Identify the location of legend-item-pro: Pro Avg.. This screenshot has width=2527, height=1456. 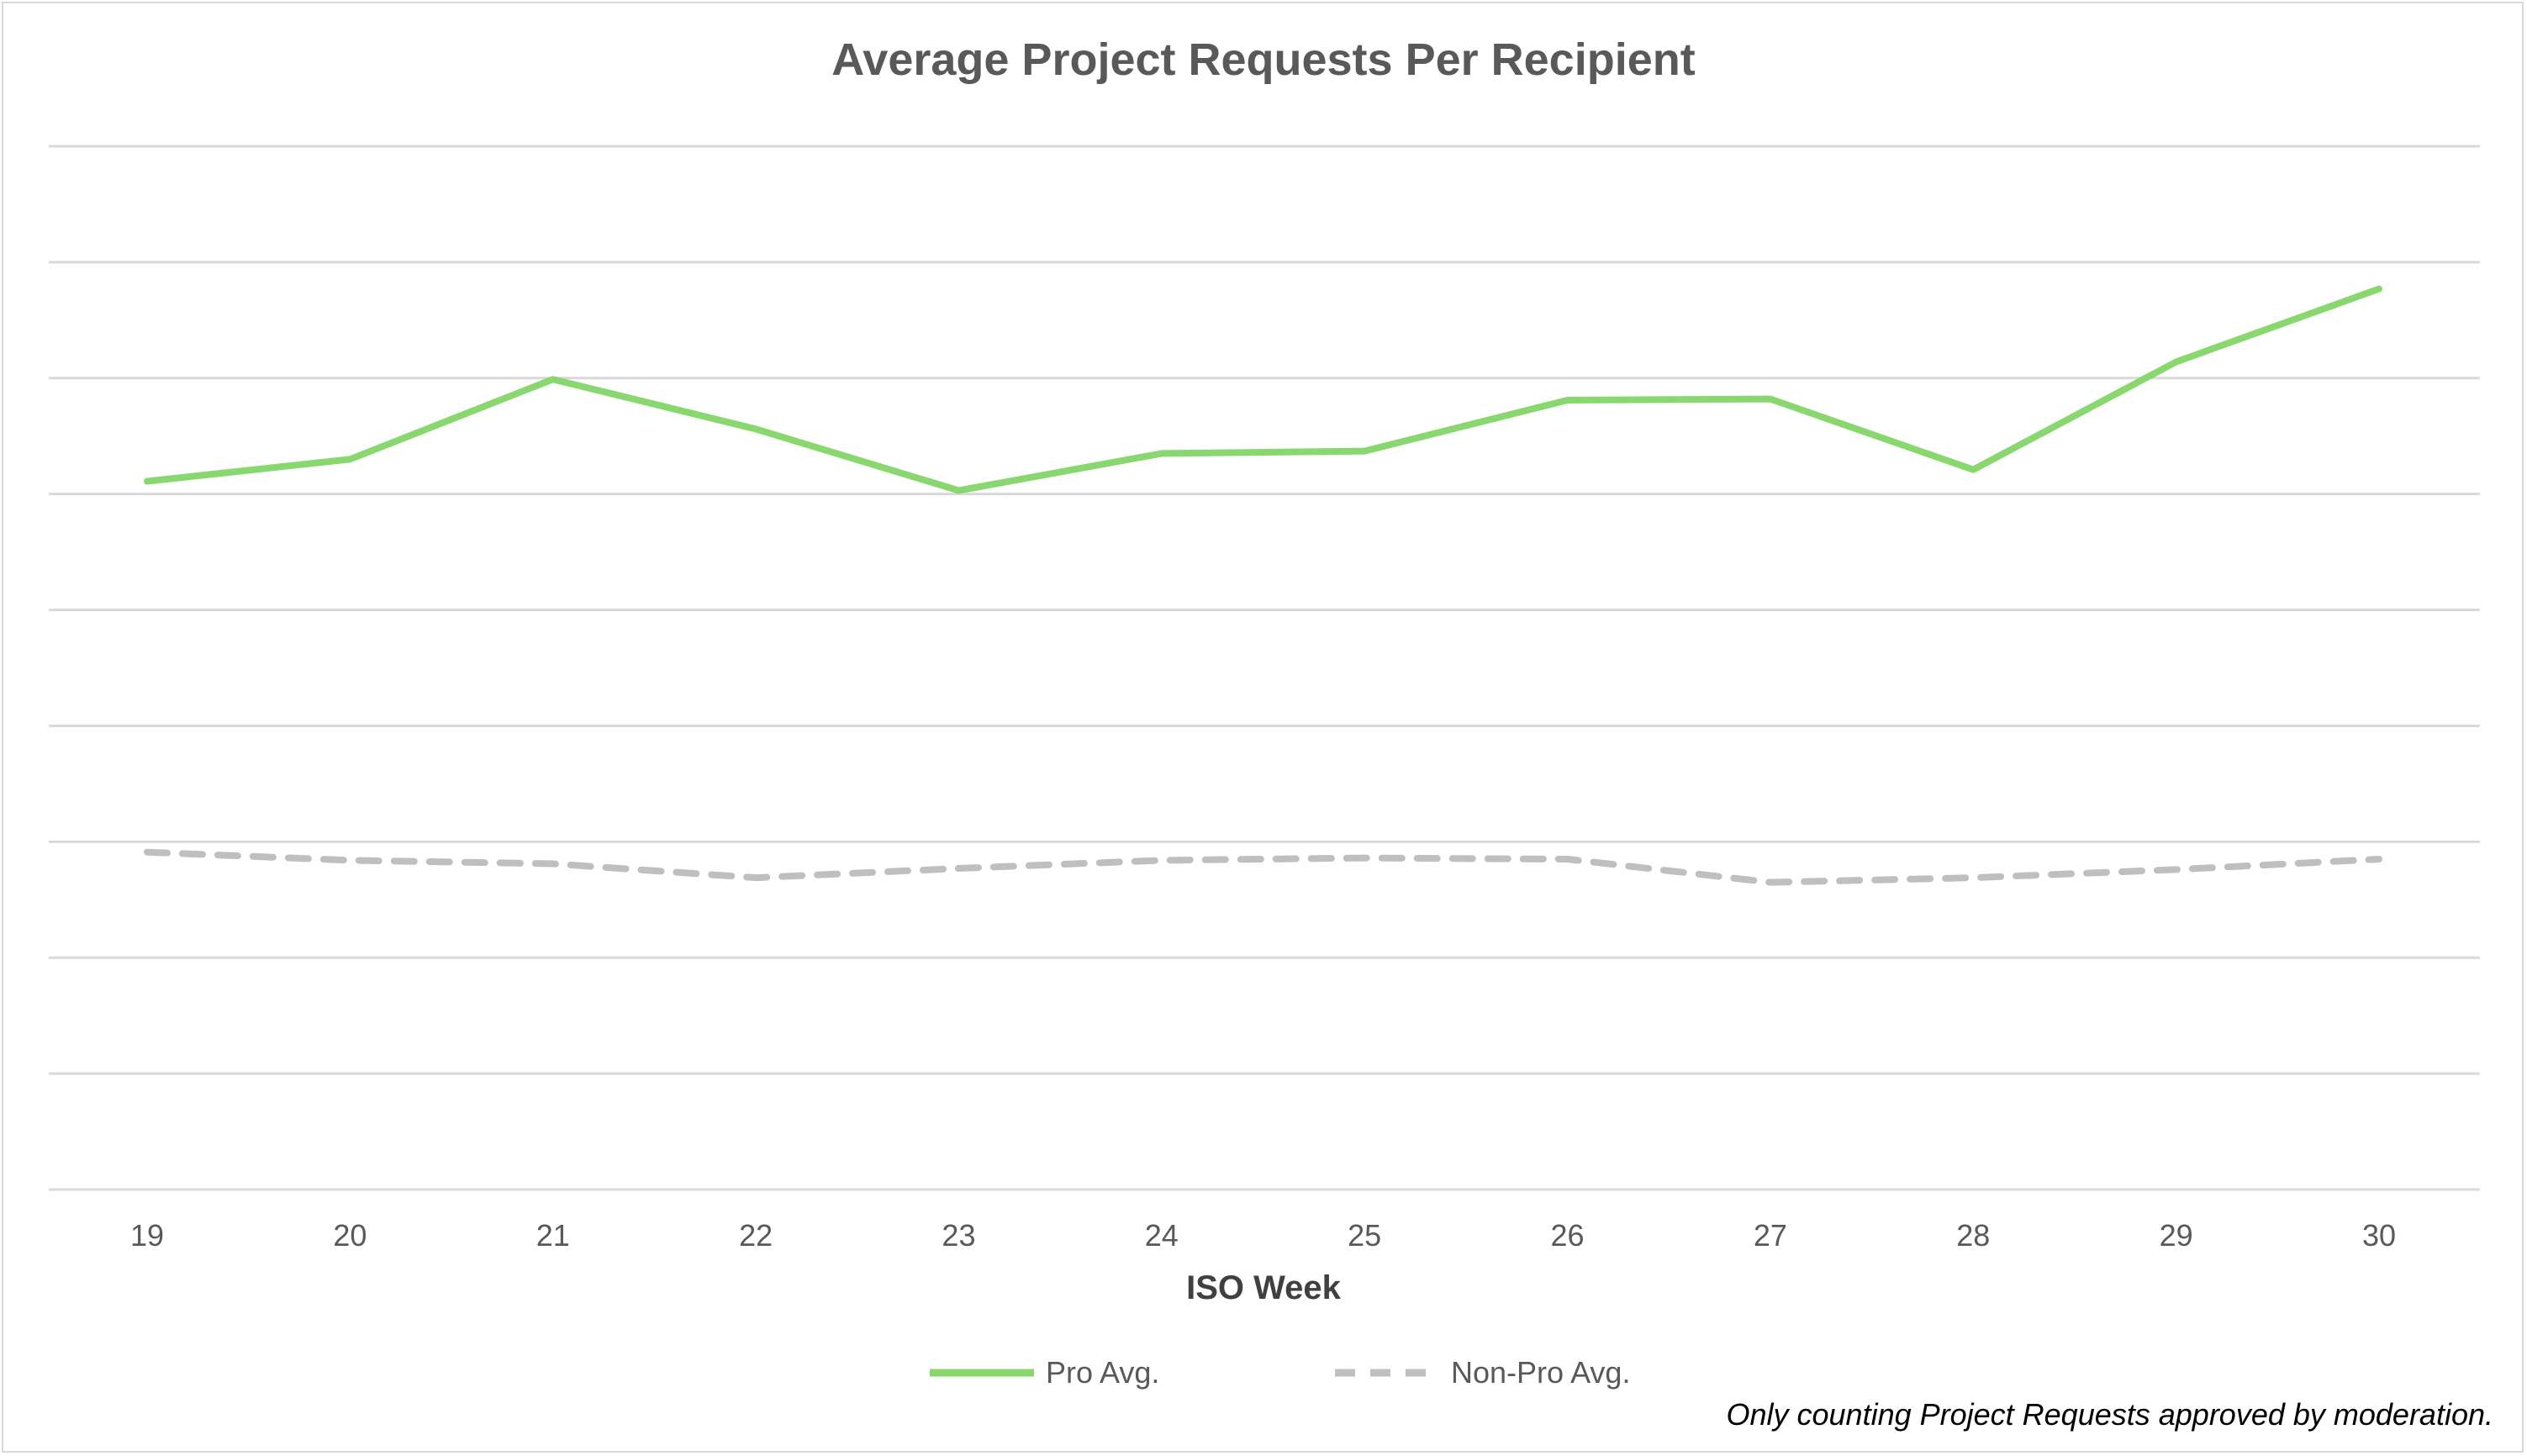
(1044, 1373).